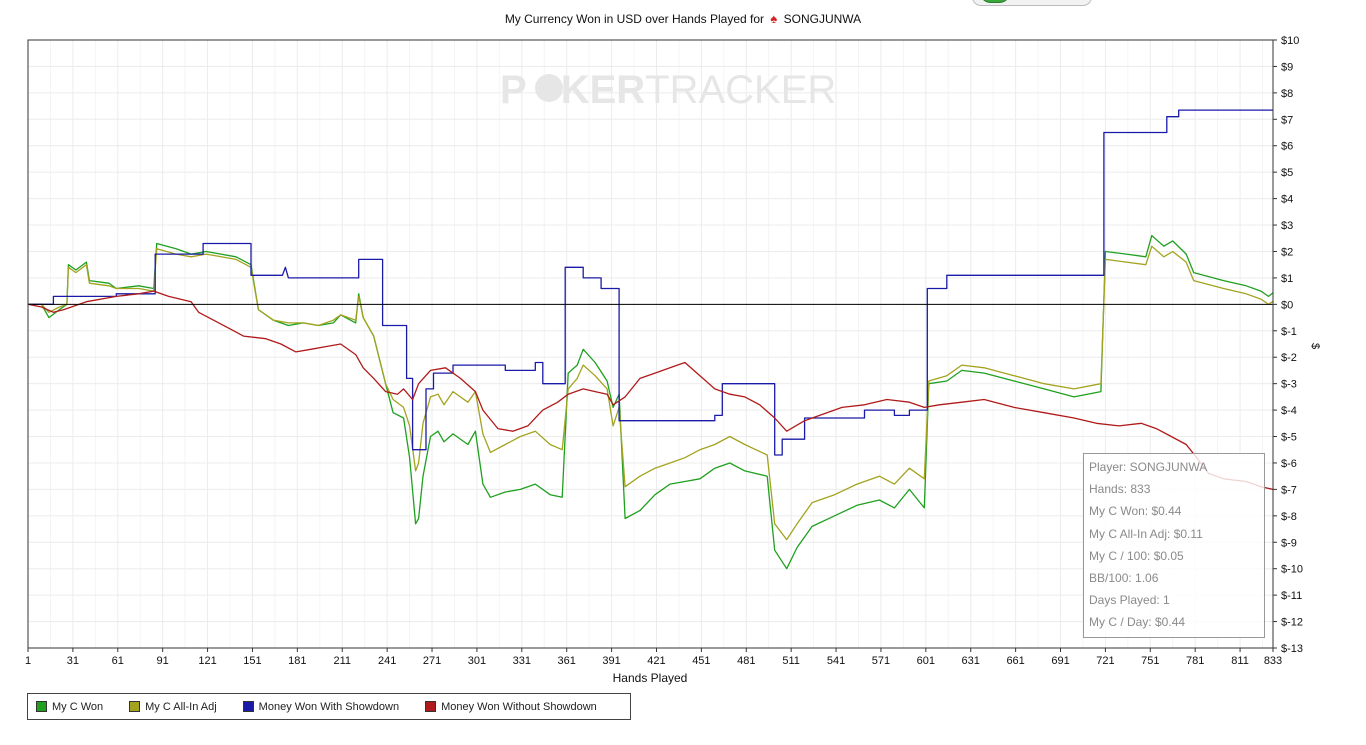 The image size is (1366, 745). I want to click on x-tick-label: 571, so click(881, 661).